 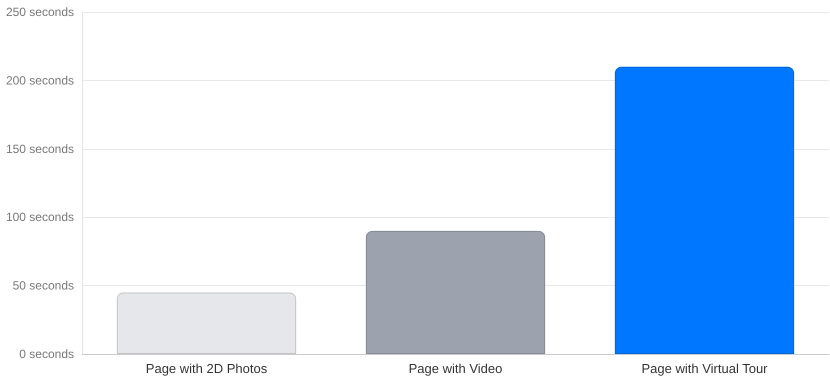 What do you see at coordinates (456, 292) in the screenshot?
I see `bar` at bounding box center [456, 292].